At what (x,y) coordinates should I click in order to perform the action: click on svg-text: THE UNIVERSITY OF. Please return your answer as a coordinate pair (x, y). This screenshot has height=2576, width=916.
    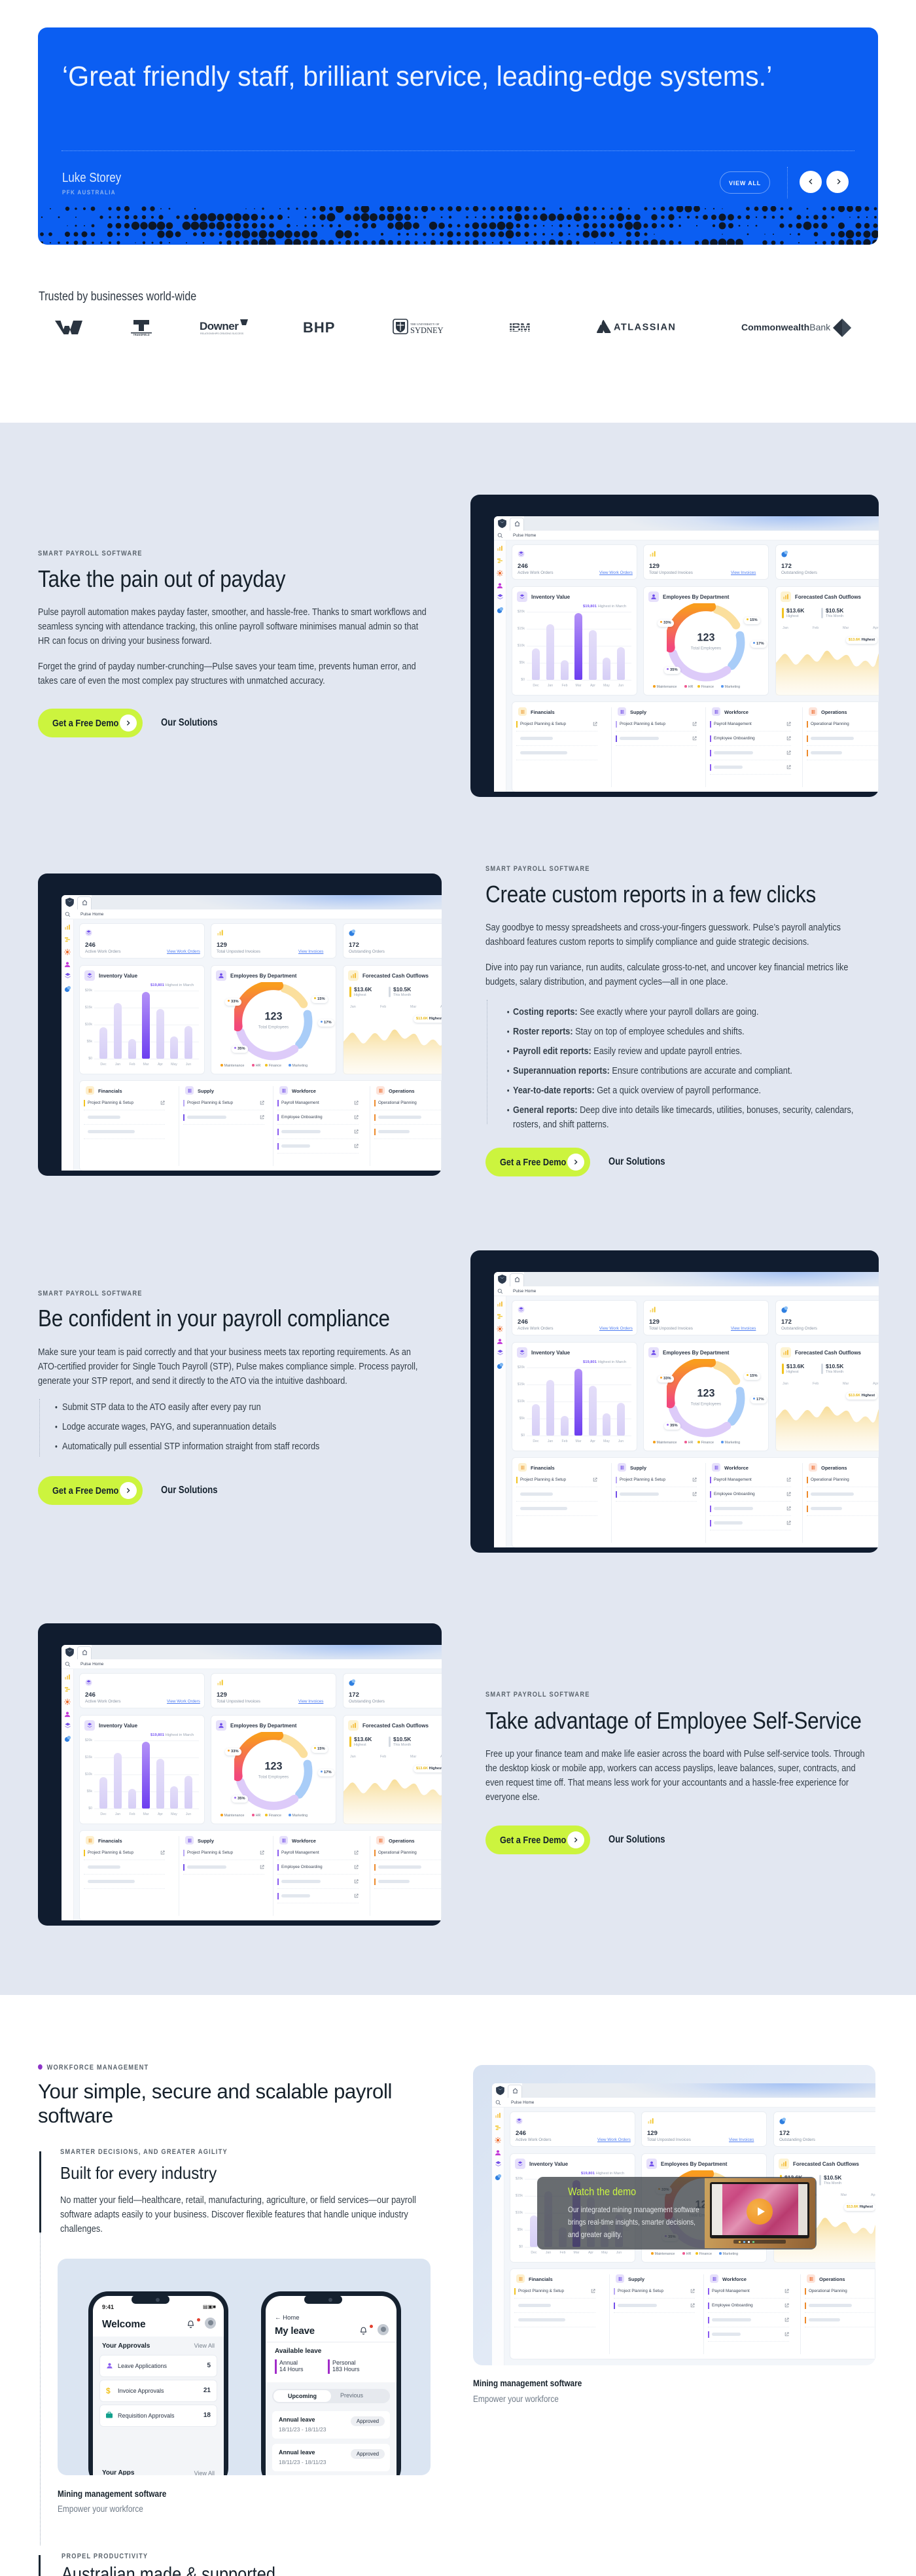
    Looking at the image, I should click on (425, 324).